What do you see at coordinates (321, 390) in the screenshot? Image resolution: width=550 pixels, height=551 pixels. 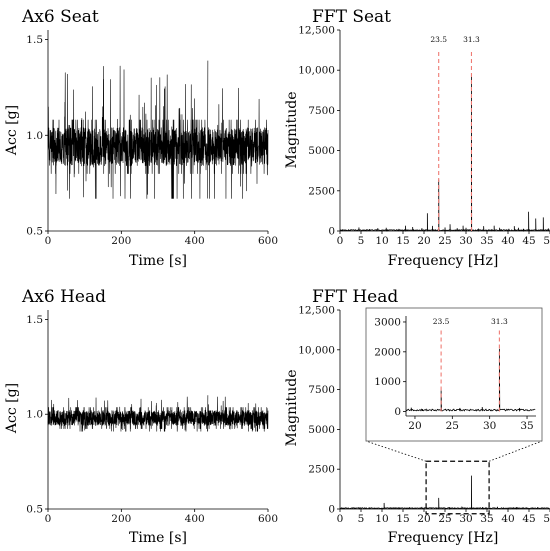 I see `head-fft-y-tick-label: 7500` at bounding box center [321, 390].